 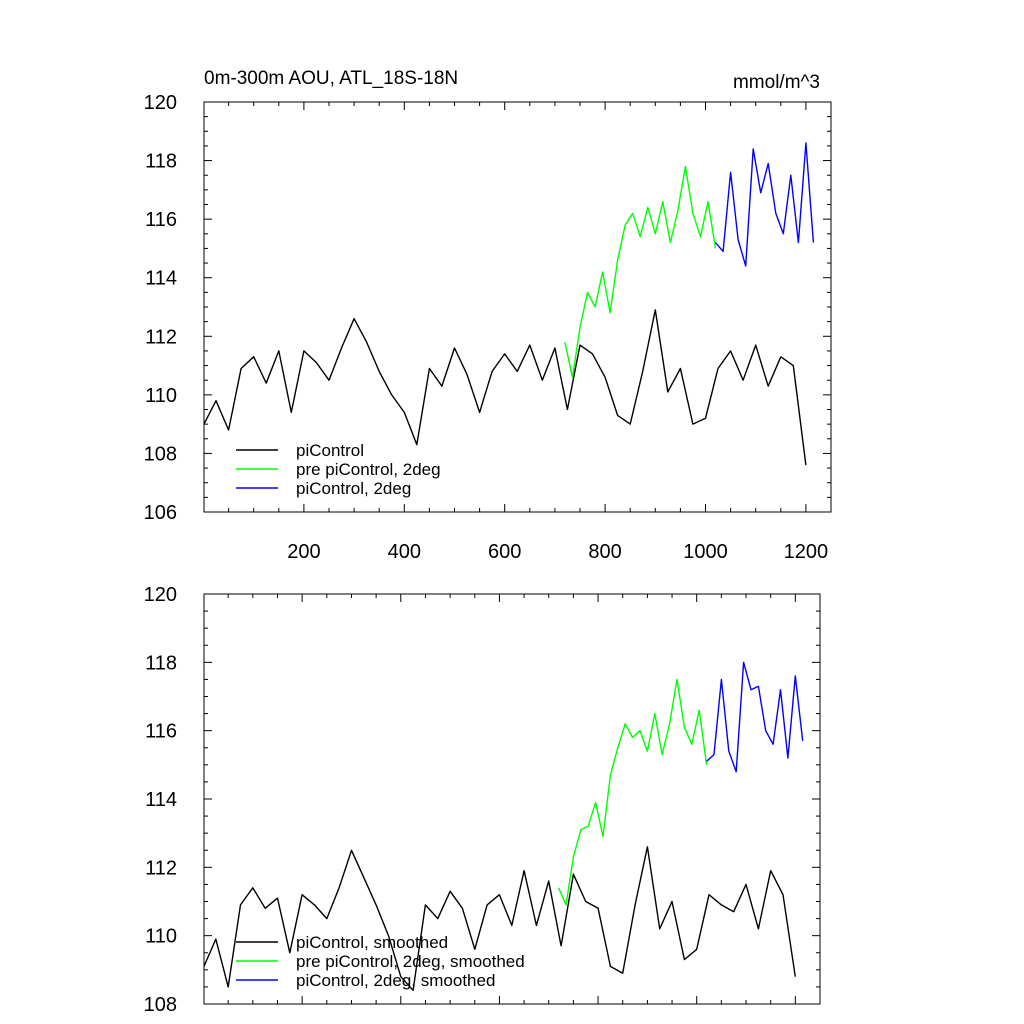 I want to click on x-tick-label: 600, so click(x=504, y=552).